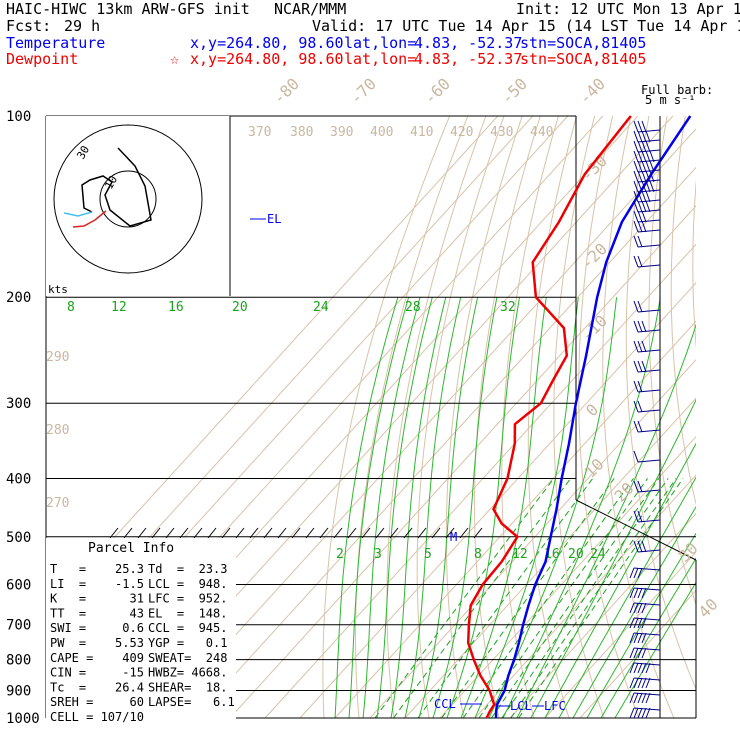 Image resolution: width=740 pixels, height=740 pixels. What do you see at coordinates (57, 357) in the screenshot?
I see `theta-tick-label: 290` at bounding box center [57, 357].